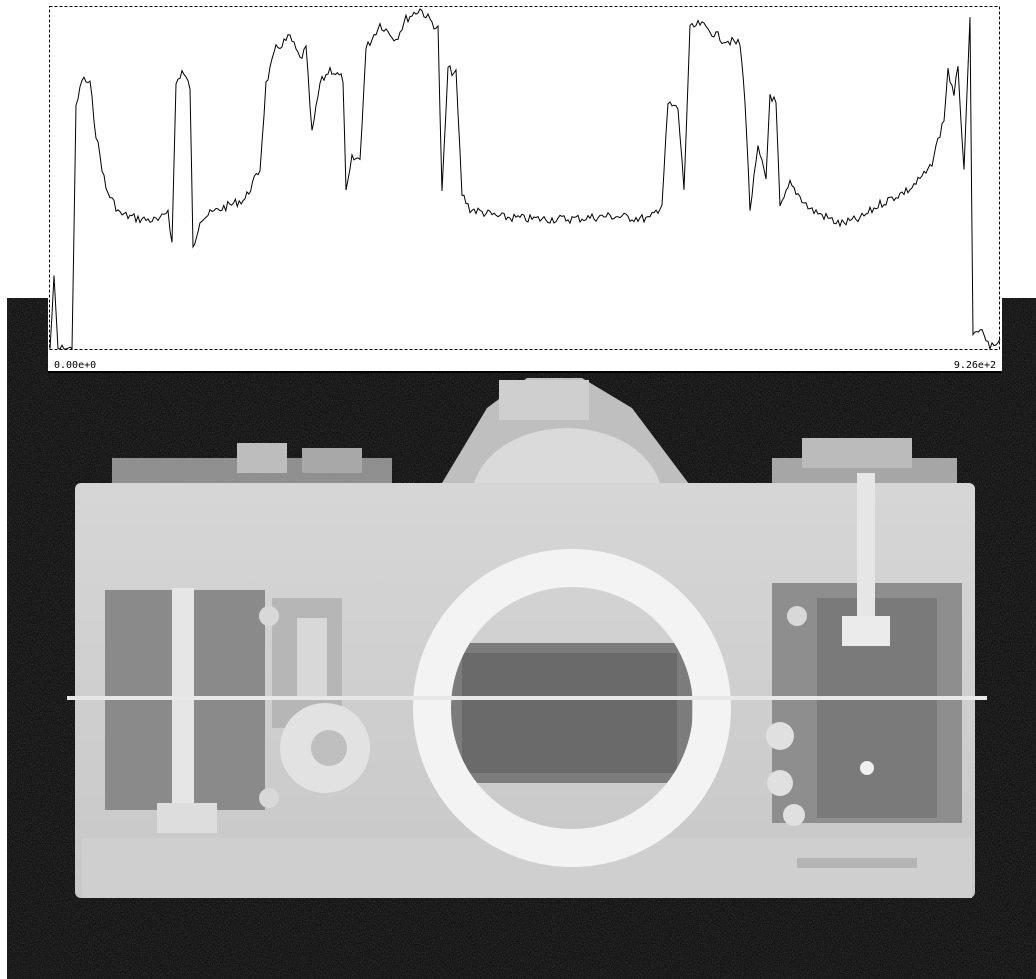  Describe the element at coordinates (974, 365) in the screenshot. I see `x-axis-max-label: 9.26e+2` at that location.